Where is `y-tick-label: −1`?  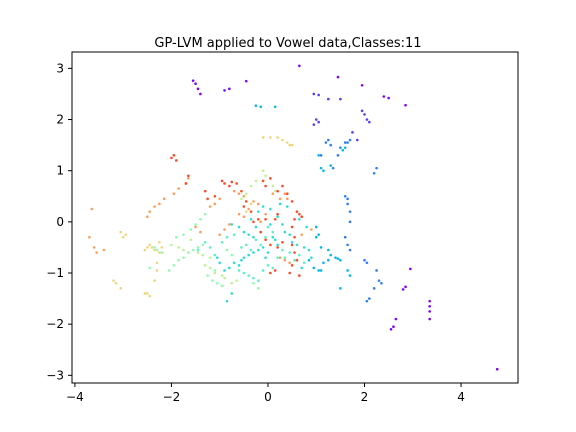
y-tick-label: −1 is located at coordinates (55, 273).